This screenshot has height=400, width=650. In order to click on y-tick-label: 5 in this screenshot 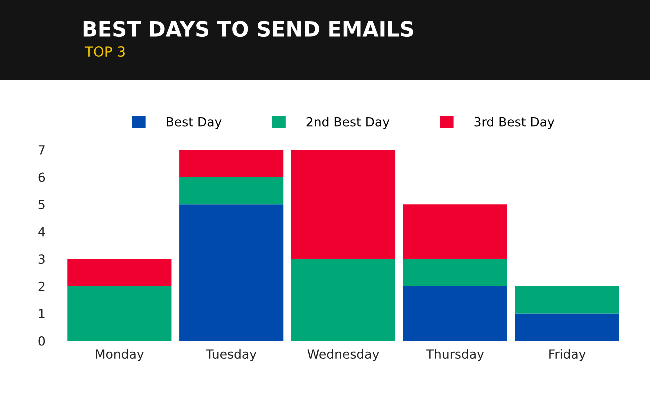, I will do `click(41, 205)`.